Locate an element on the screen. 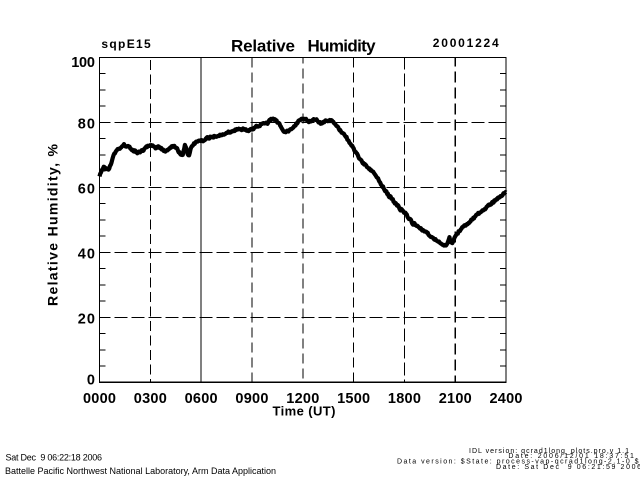 This screenshot has height=480, width=640. svg-text: 0600 is located at coordinates (201, 399).